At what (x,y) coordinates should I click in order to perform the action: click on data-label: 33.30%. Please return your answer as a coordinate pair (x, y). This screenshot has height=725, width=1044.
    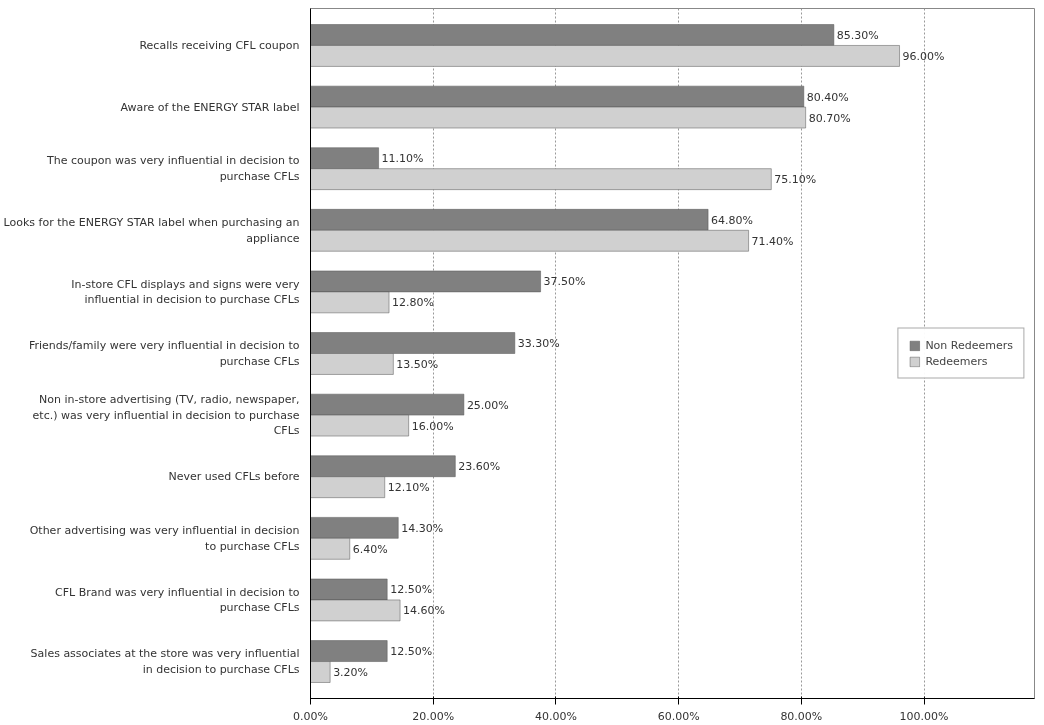
    Looking at the image, I should click on (538, 344).